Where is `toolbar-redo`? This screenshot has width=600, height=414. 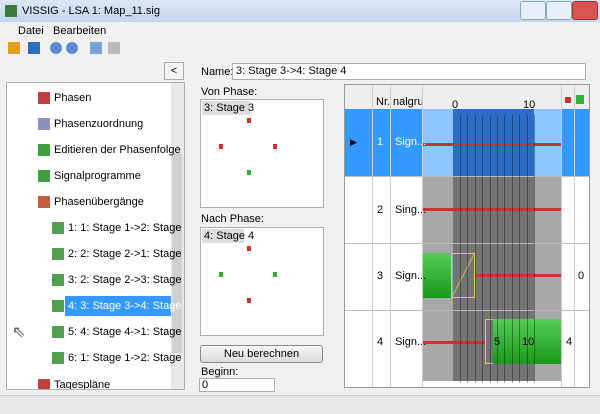 toolbar-redo is located at coordinates (72, 48).